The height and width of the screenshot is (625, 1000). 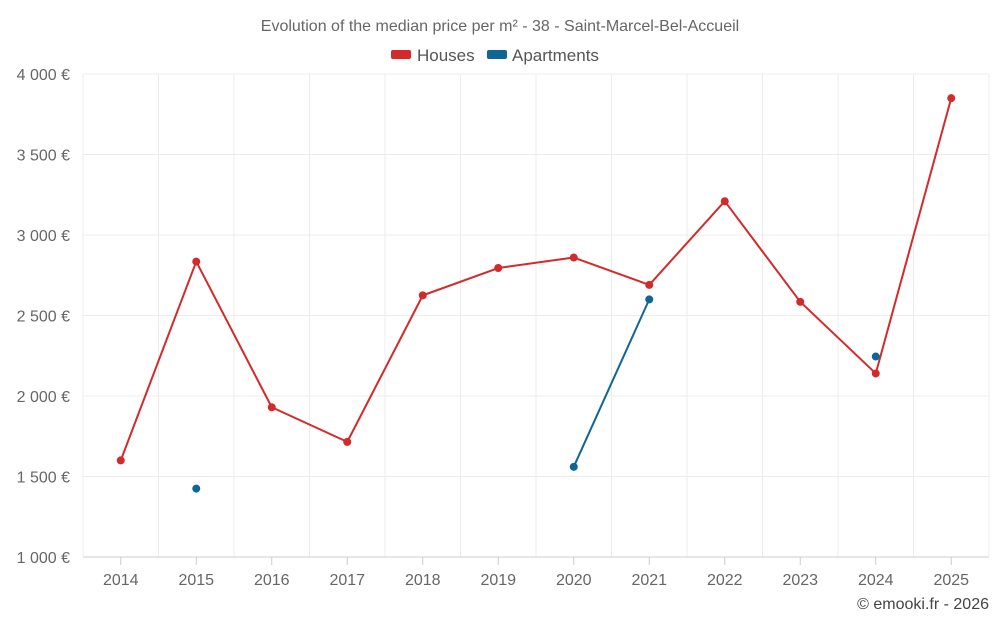 I want to click on legend-item-apartments: Apartments, so click(x=543, y=55).